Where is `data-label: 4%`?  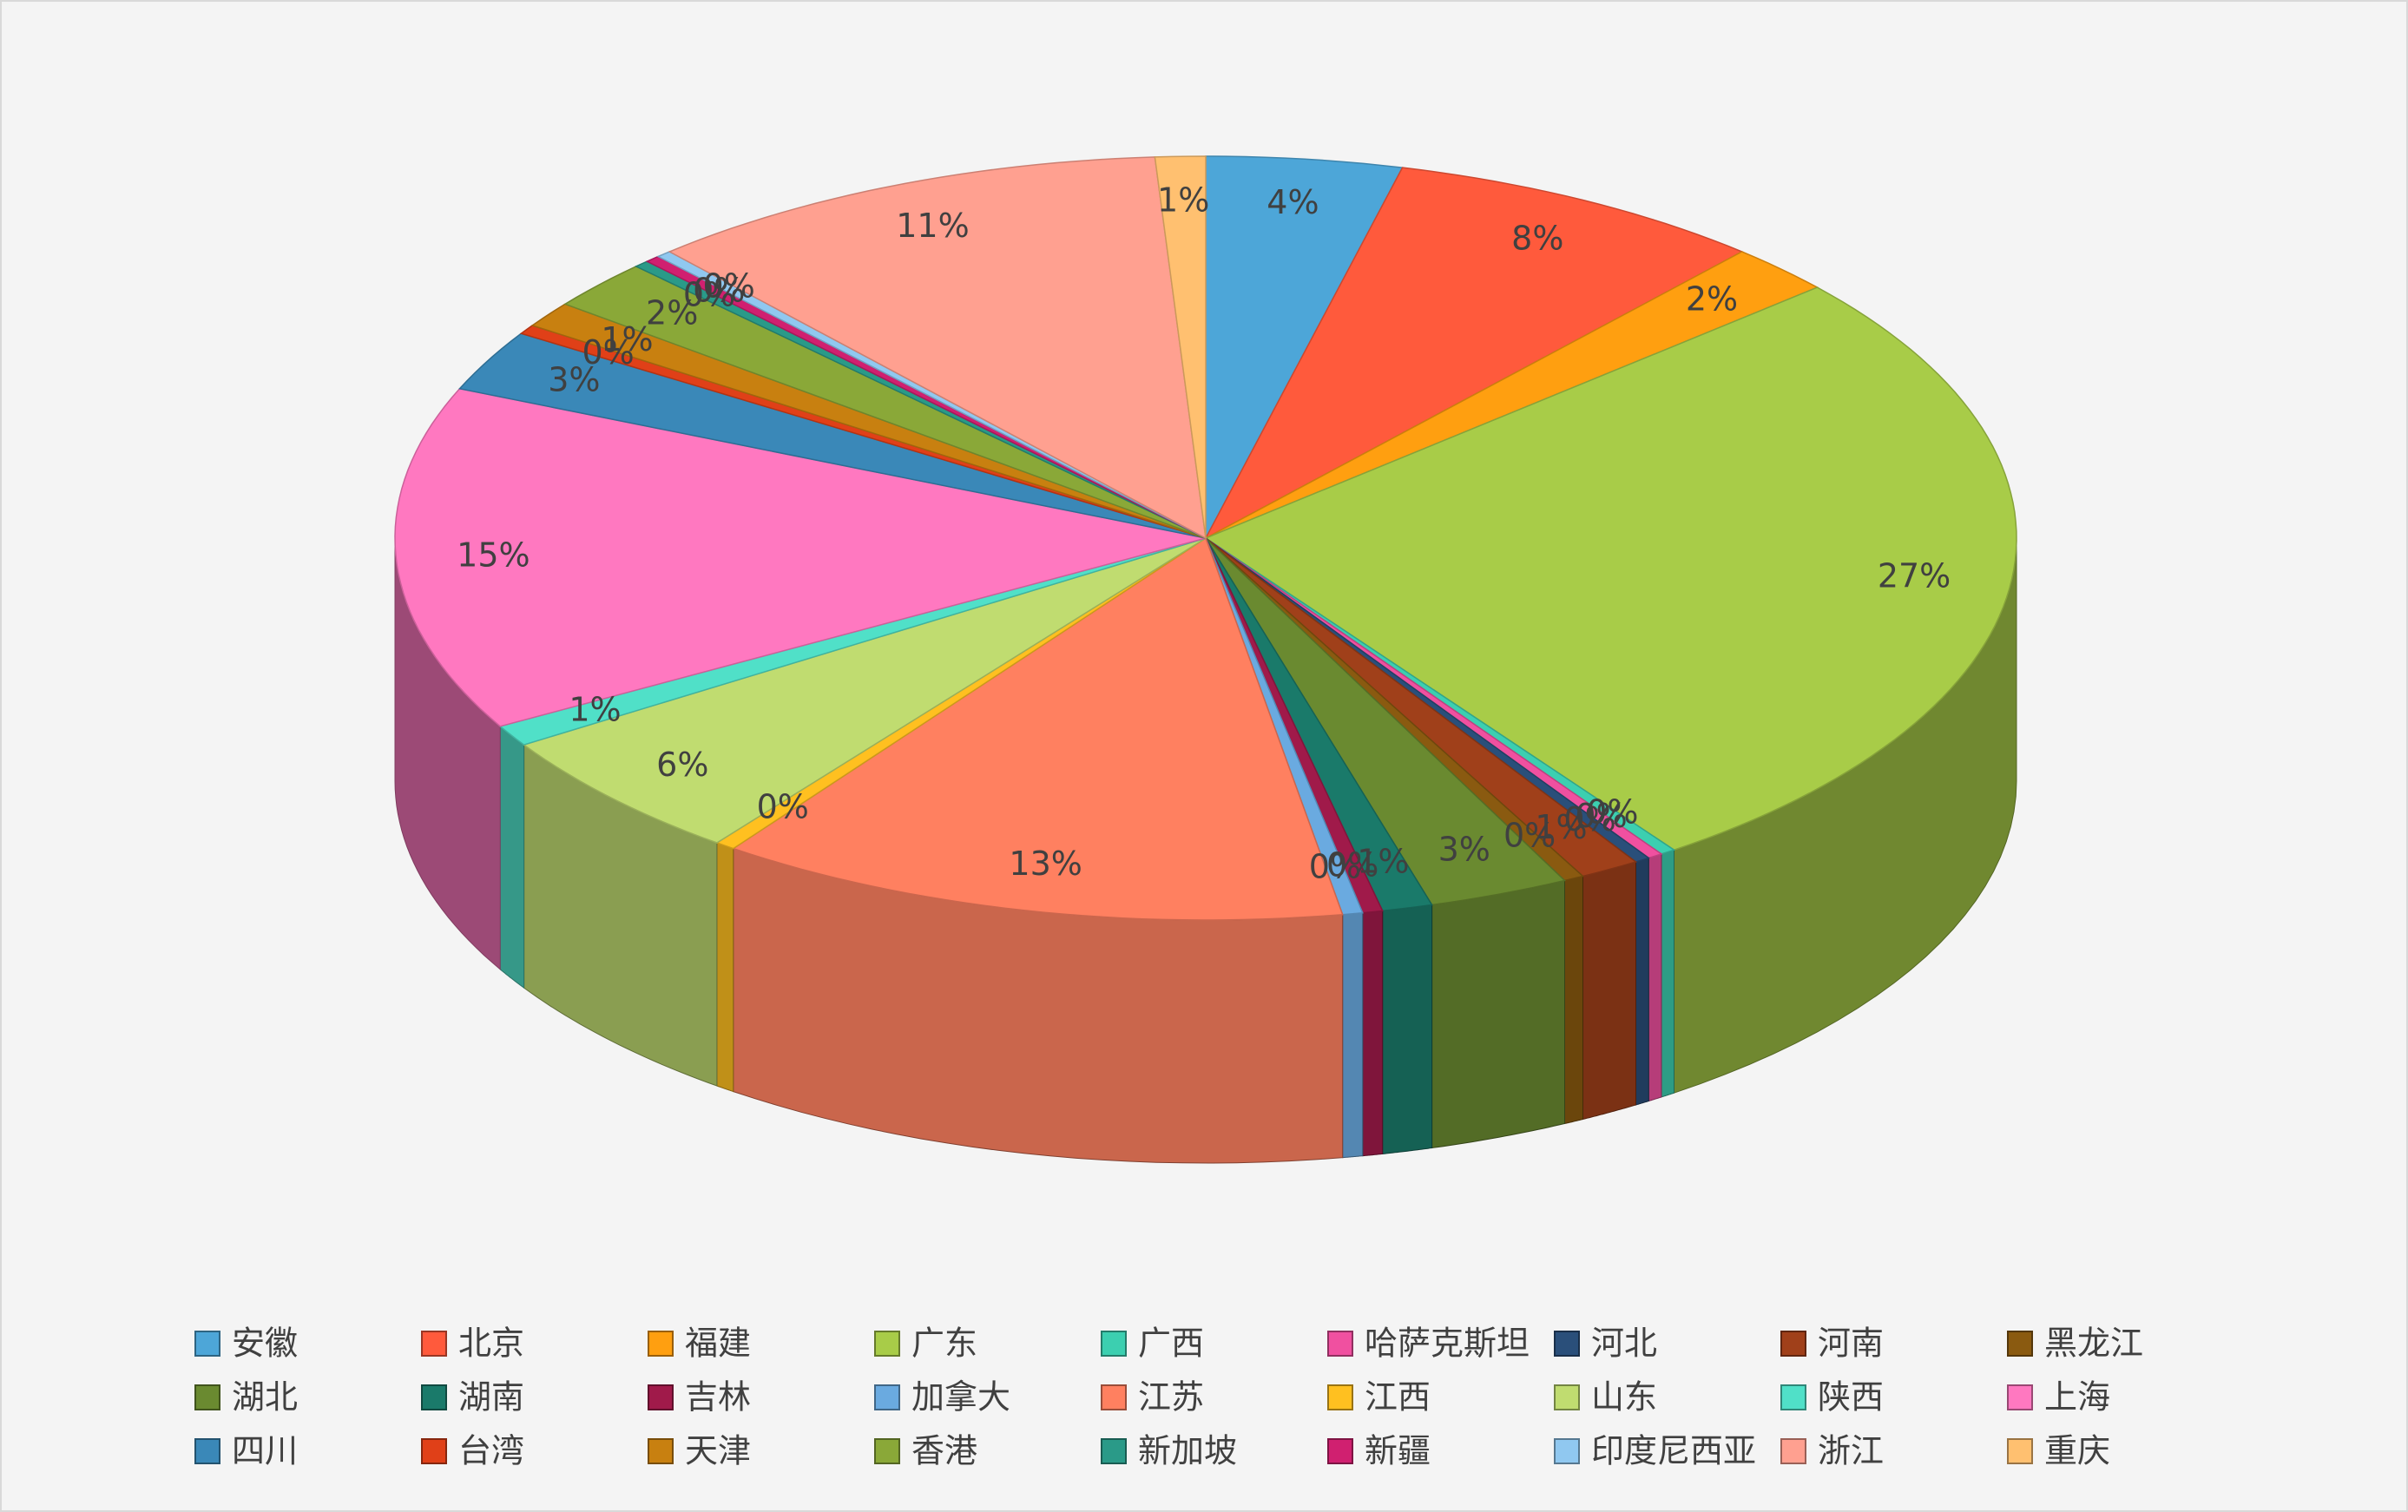 data-label: 4% is located at coordinates (1293, 202).